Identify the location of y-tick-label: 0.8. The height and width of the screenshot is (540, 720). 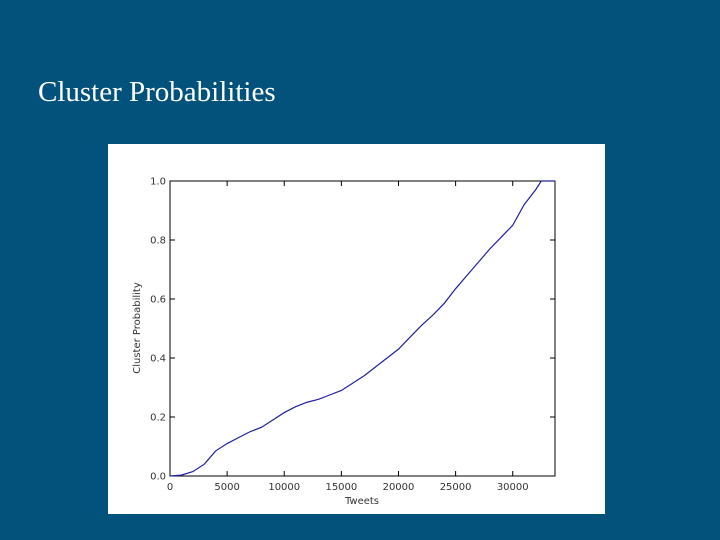
(158, 241).